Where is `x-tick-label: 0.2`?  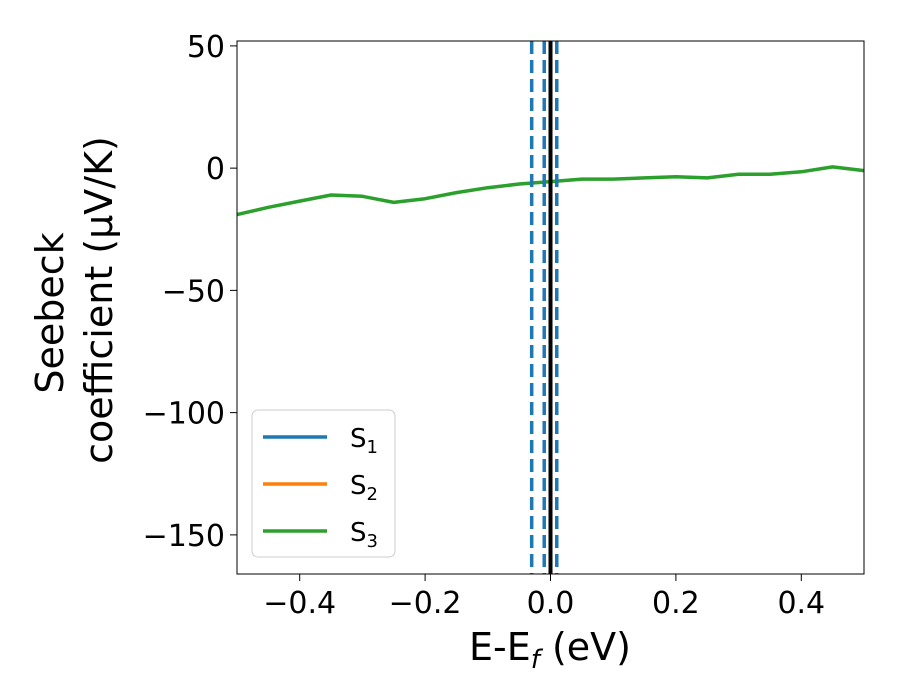
x-tick-label: 0.2 is located at coordinates (676, 603).